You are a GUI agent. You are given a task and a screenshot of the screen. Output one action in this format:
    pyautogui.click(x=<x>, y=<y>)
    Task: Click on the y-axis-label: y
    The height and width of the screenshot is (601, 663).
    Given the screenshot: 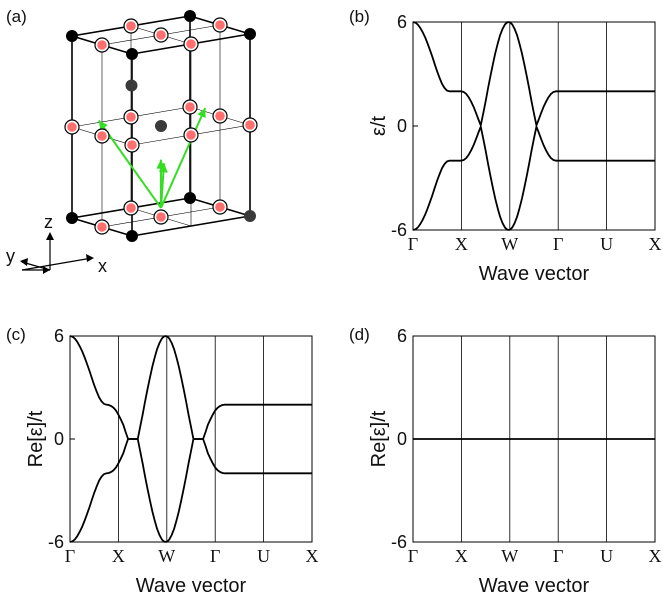 What is the action you would take?
    pyautogui.click(x=10, y=256)
    